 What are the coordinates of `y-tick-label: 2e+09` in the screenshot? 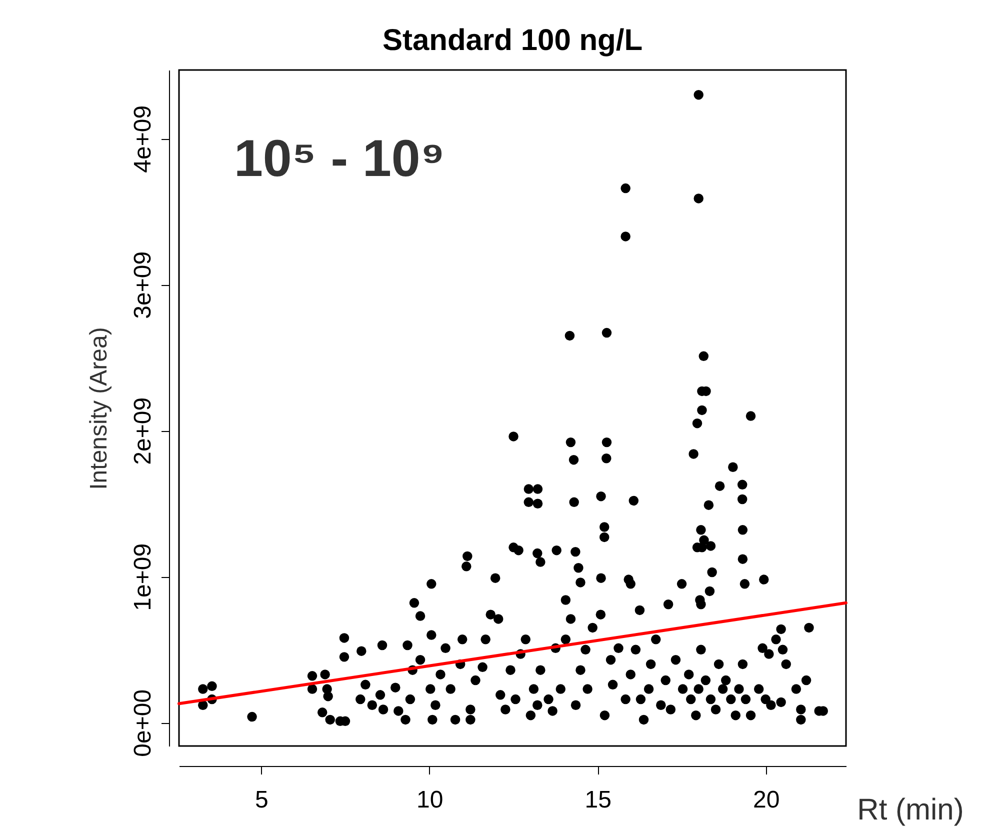 It's located at (143, 431).